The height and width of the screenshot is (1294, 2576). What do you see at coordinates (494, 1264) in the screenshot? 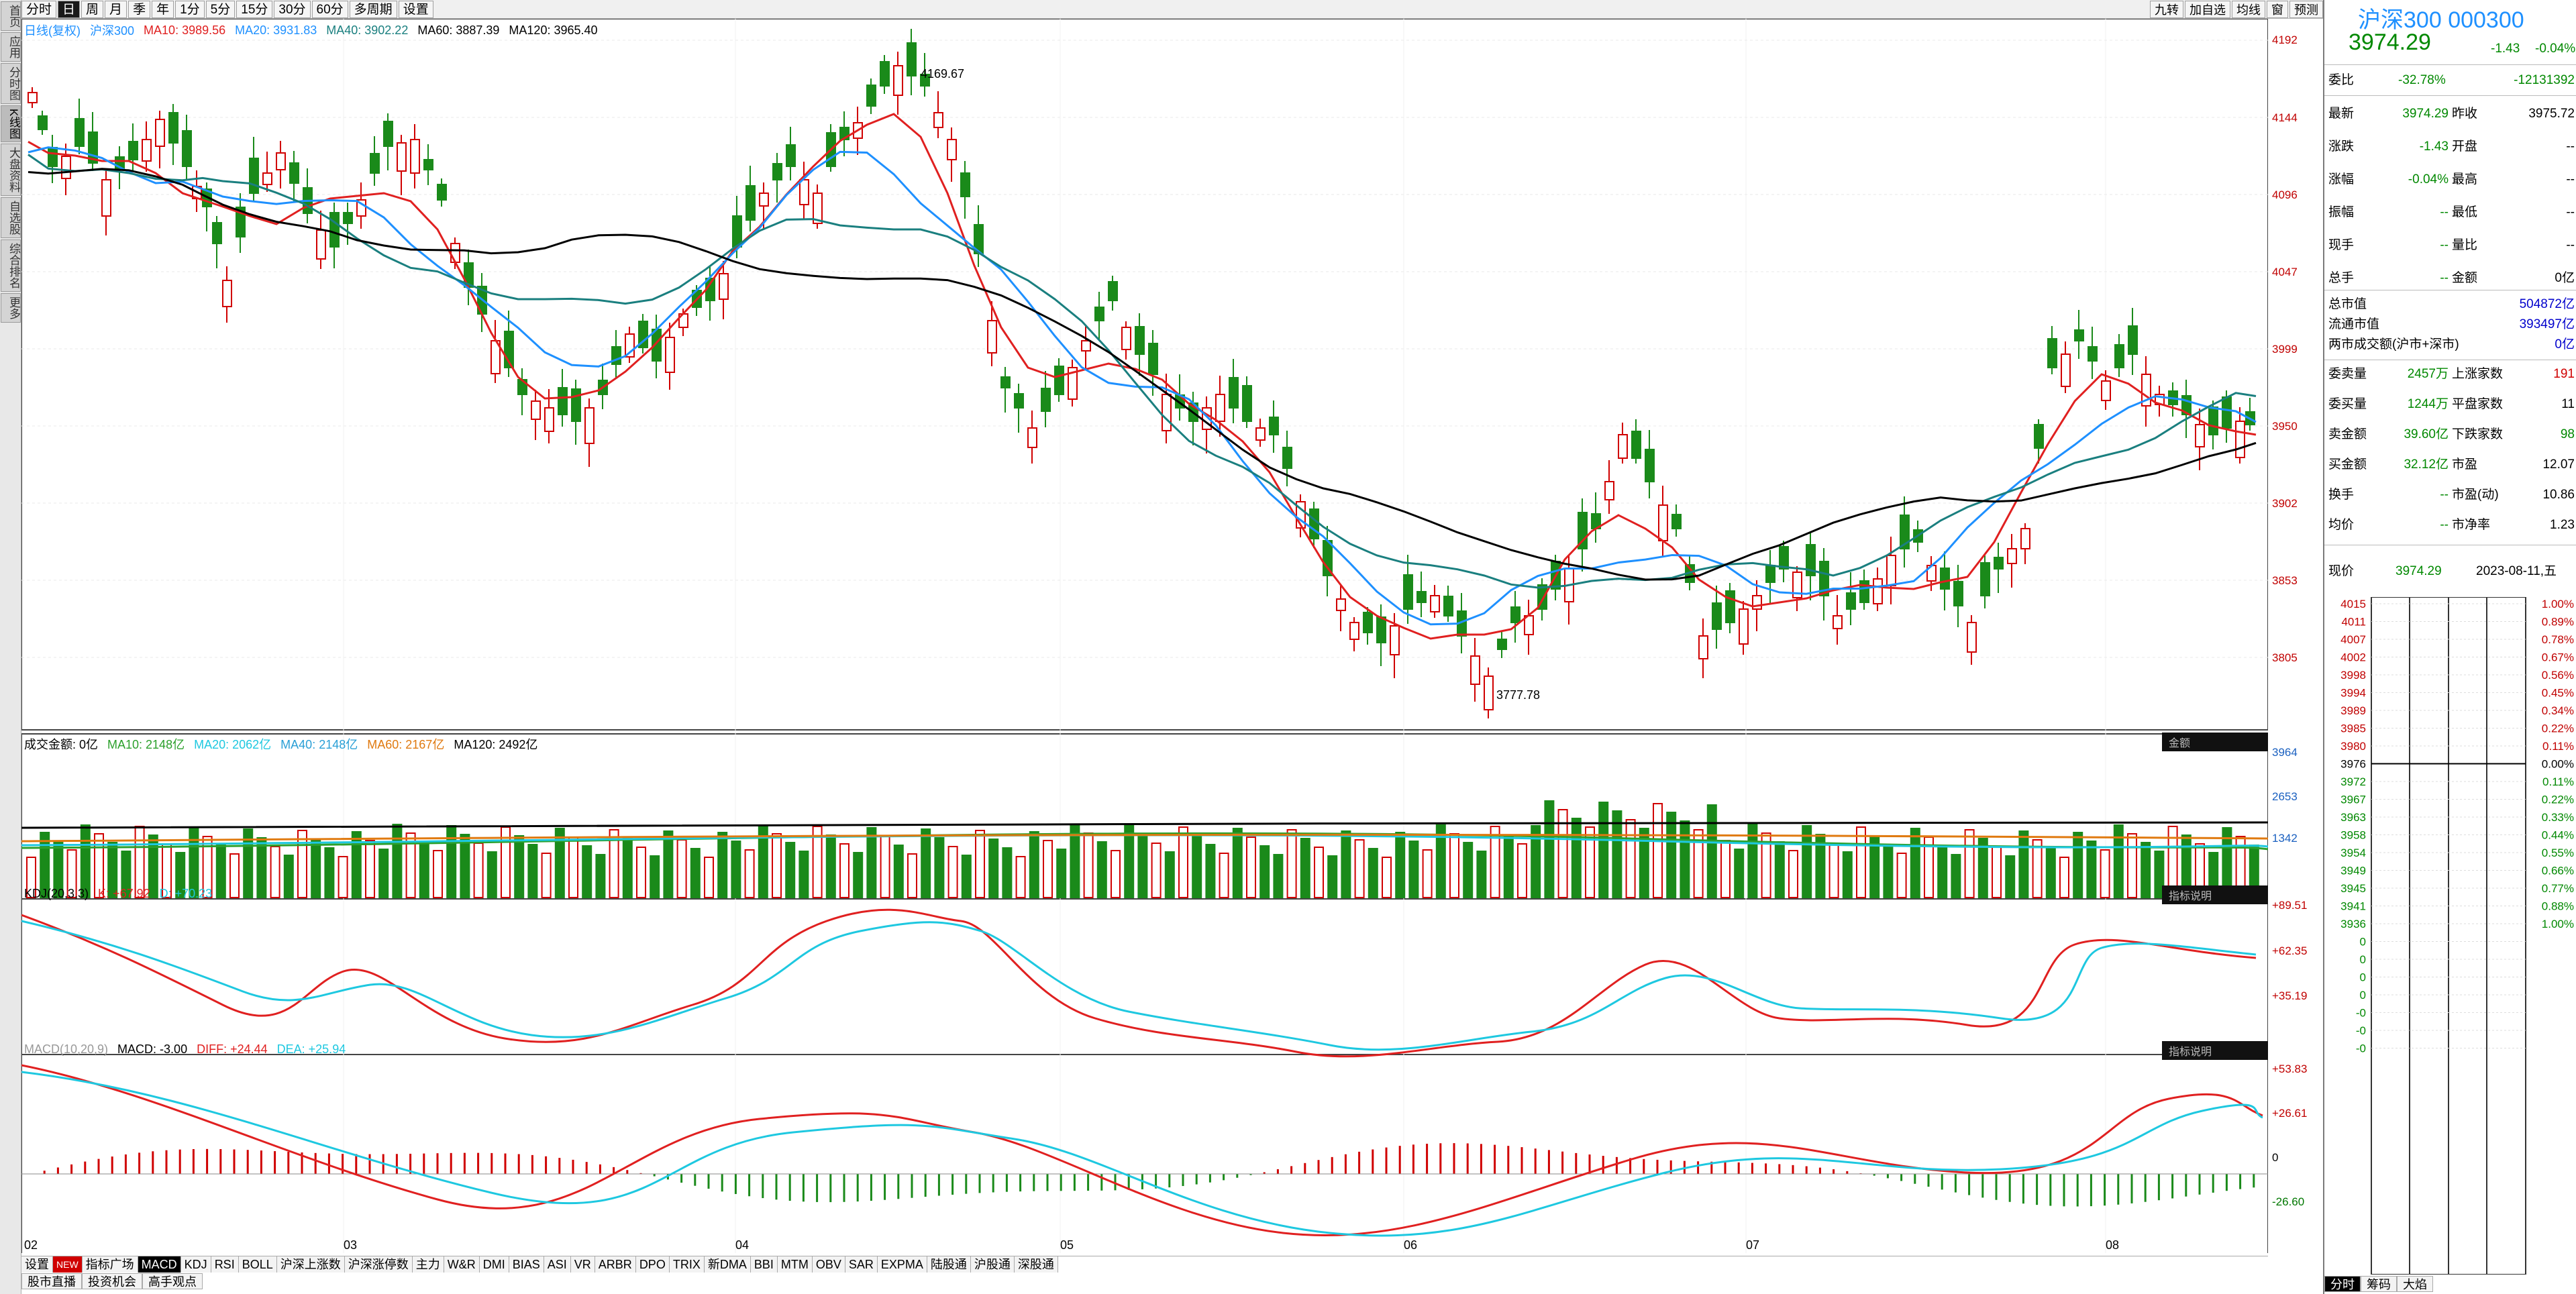
I see `indicator-tab: DMI` at bounding box center [494, 1264].